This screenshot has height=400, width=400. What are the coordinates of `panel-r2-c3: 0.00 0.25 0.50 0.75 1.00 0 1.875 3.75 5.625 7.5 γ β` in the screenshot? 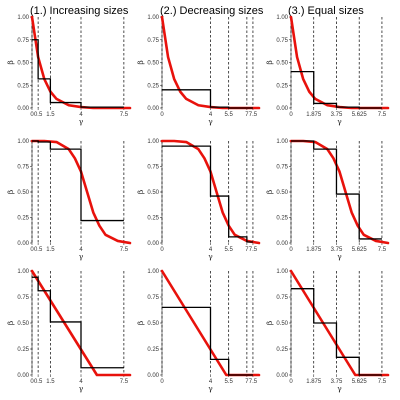 It's located at (327, 200).